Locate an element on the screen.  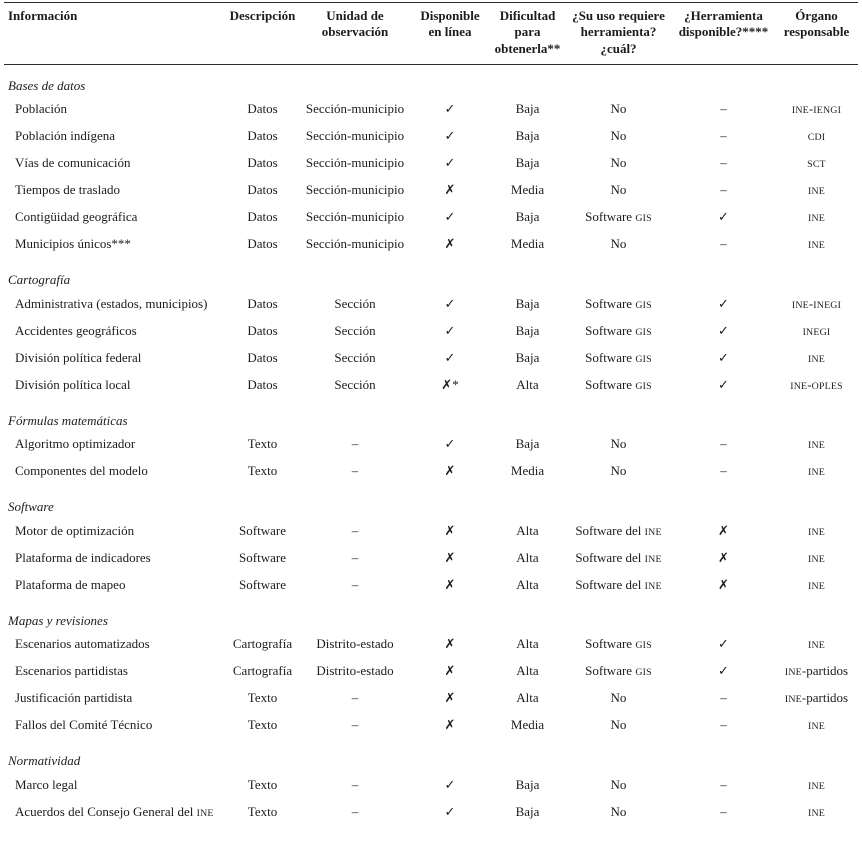
section-title-row: Mapas y revisiones is located at coordinates (431, 616).